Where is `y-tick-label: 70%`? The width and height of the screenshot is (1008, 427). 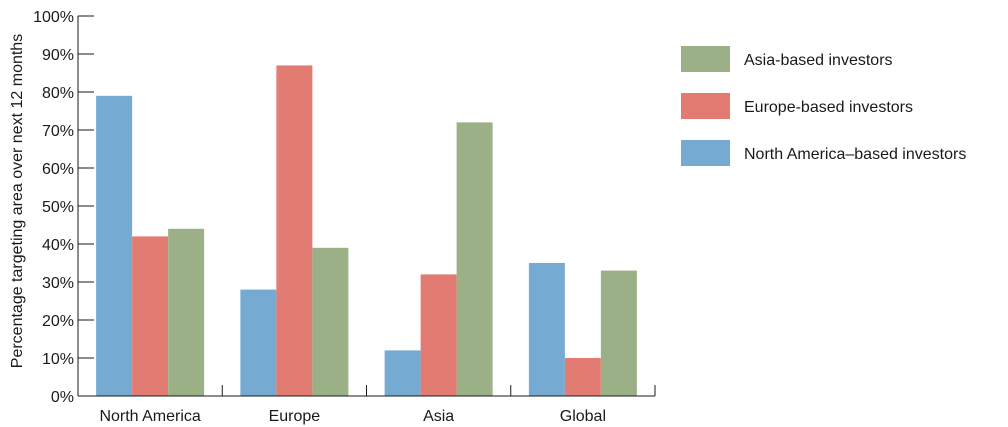
y-tick-label: 70% is located at coordinates (58, 131).